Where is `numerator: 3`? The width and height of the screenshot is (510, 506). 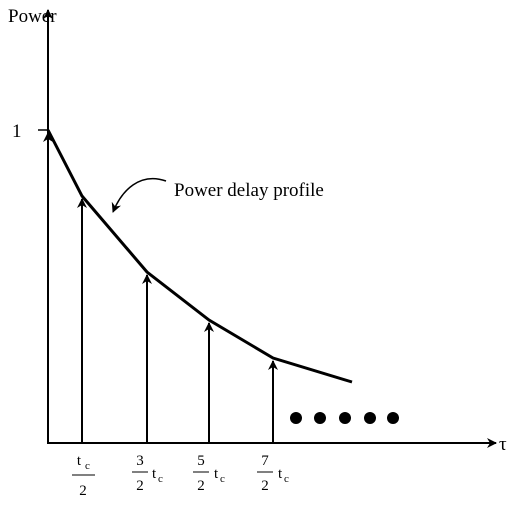
numerator: 3 is located at coordinates (140, 461).